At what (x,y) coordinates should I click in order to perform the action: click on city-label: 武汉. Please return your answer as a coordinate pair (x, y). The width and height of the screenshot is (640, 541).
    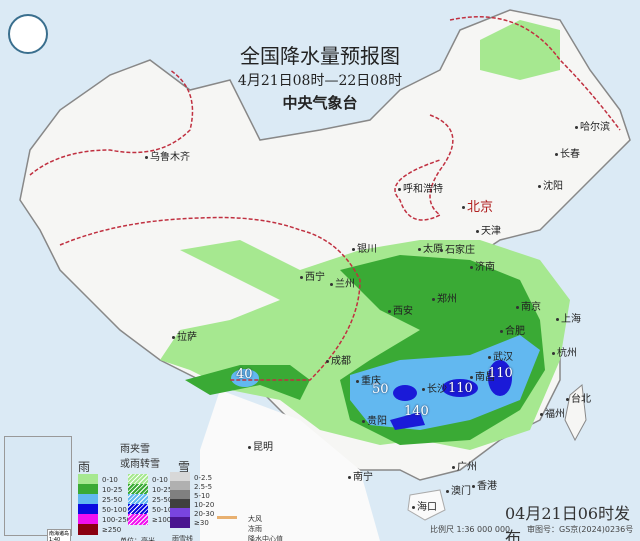
    Looking at the image, I should click on (500, 355).